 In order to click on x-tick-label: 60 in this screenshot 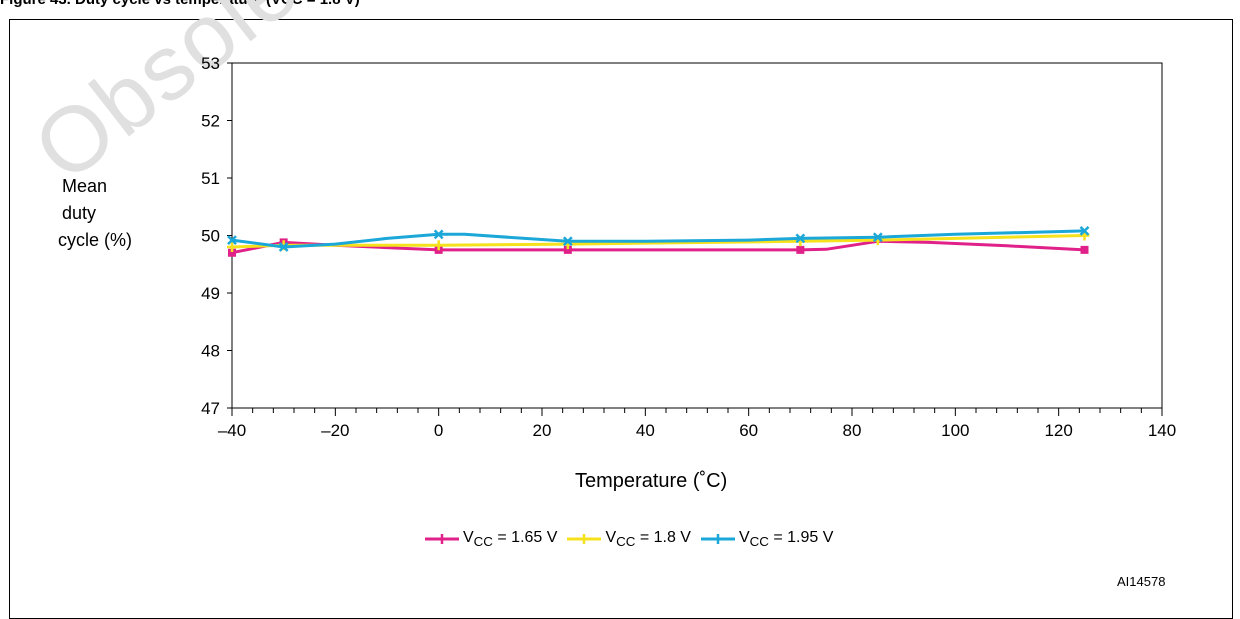, I will do `click(748, 430)`.